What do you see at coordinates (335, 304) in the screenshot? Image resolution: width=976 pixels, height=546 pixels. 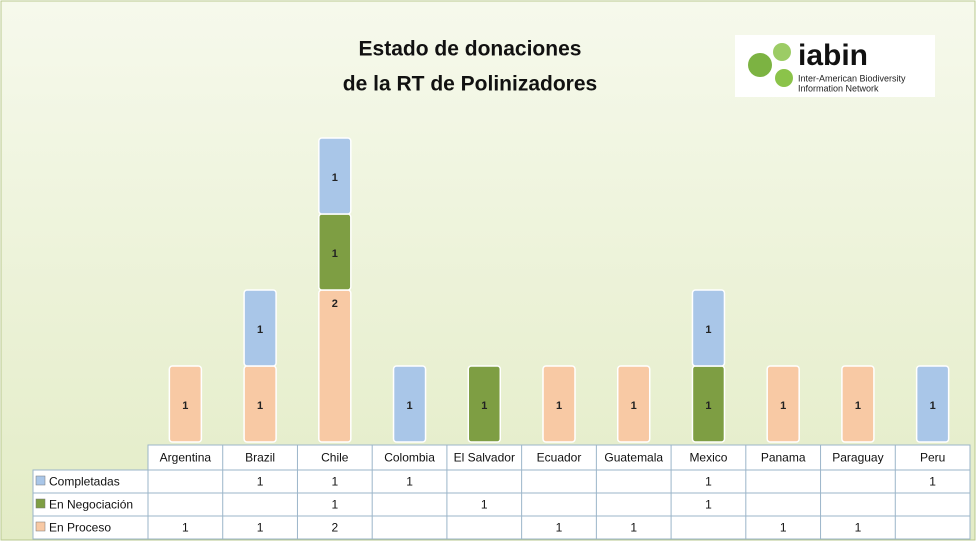 I see `data-label: 2` at bounding box center [335, 304].